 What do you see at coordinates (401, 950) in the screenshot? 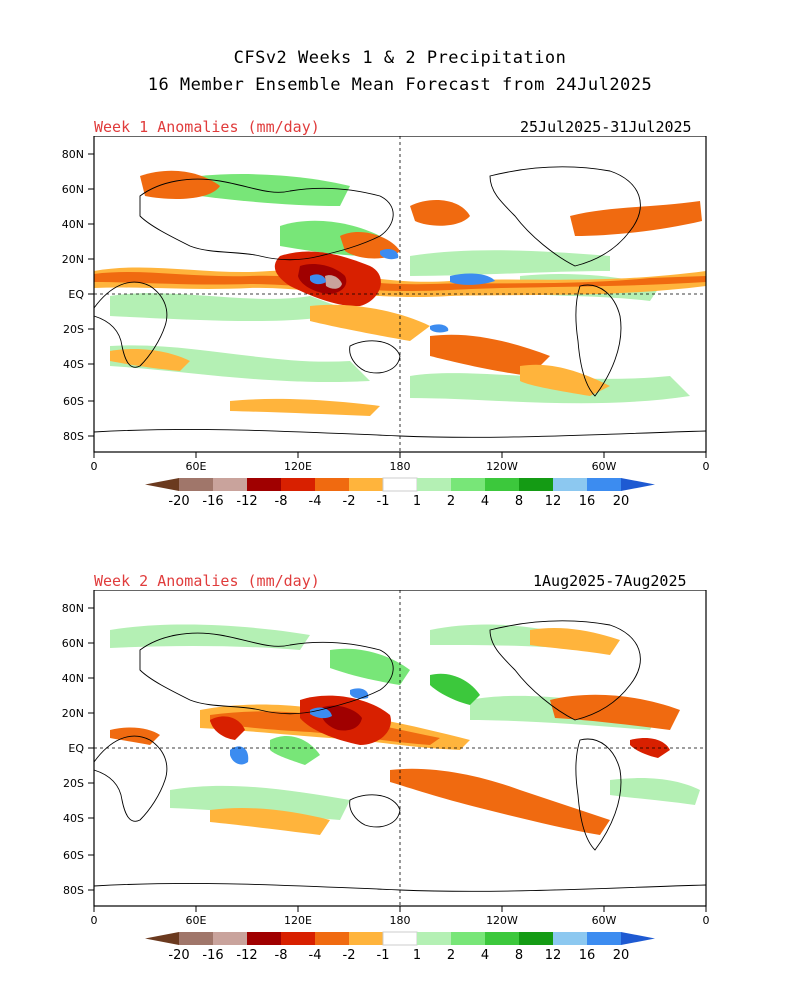
I see `week2-legend: -20 -16 -12 -8 -4 -2 -1 1 2 4 8 12 16 20` at bounding box center [401, 950].